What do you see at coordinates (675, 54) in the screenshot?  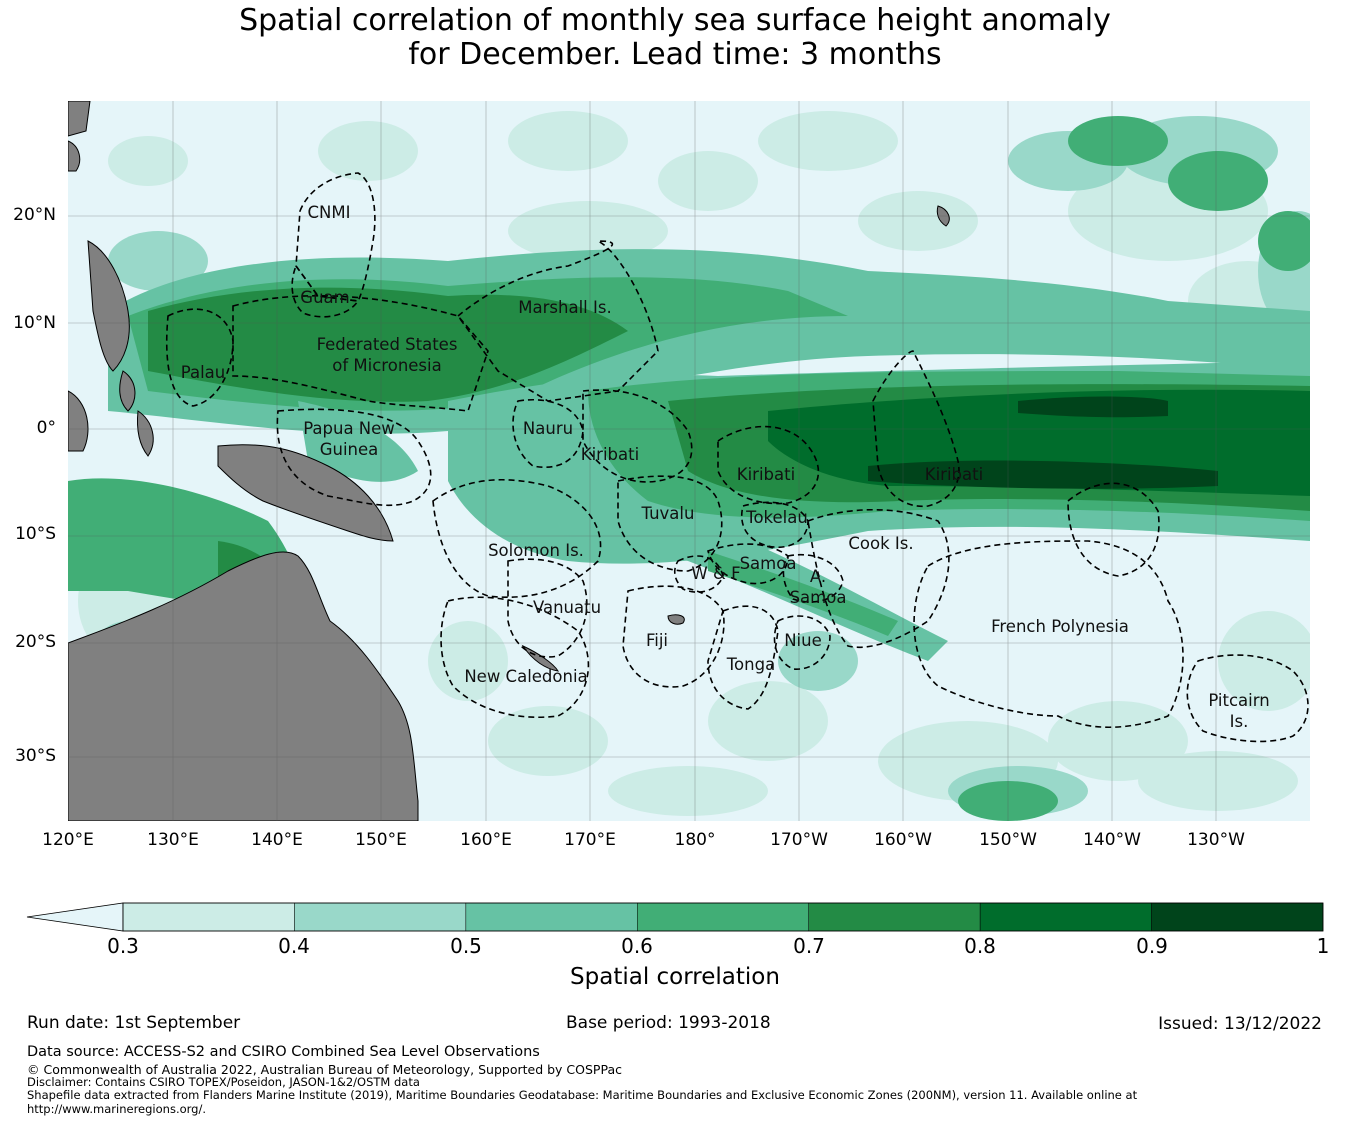 I see `title-line-2: for December. Lead time: 3 months` at bounding box center [675, 54].